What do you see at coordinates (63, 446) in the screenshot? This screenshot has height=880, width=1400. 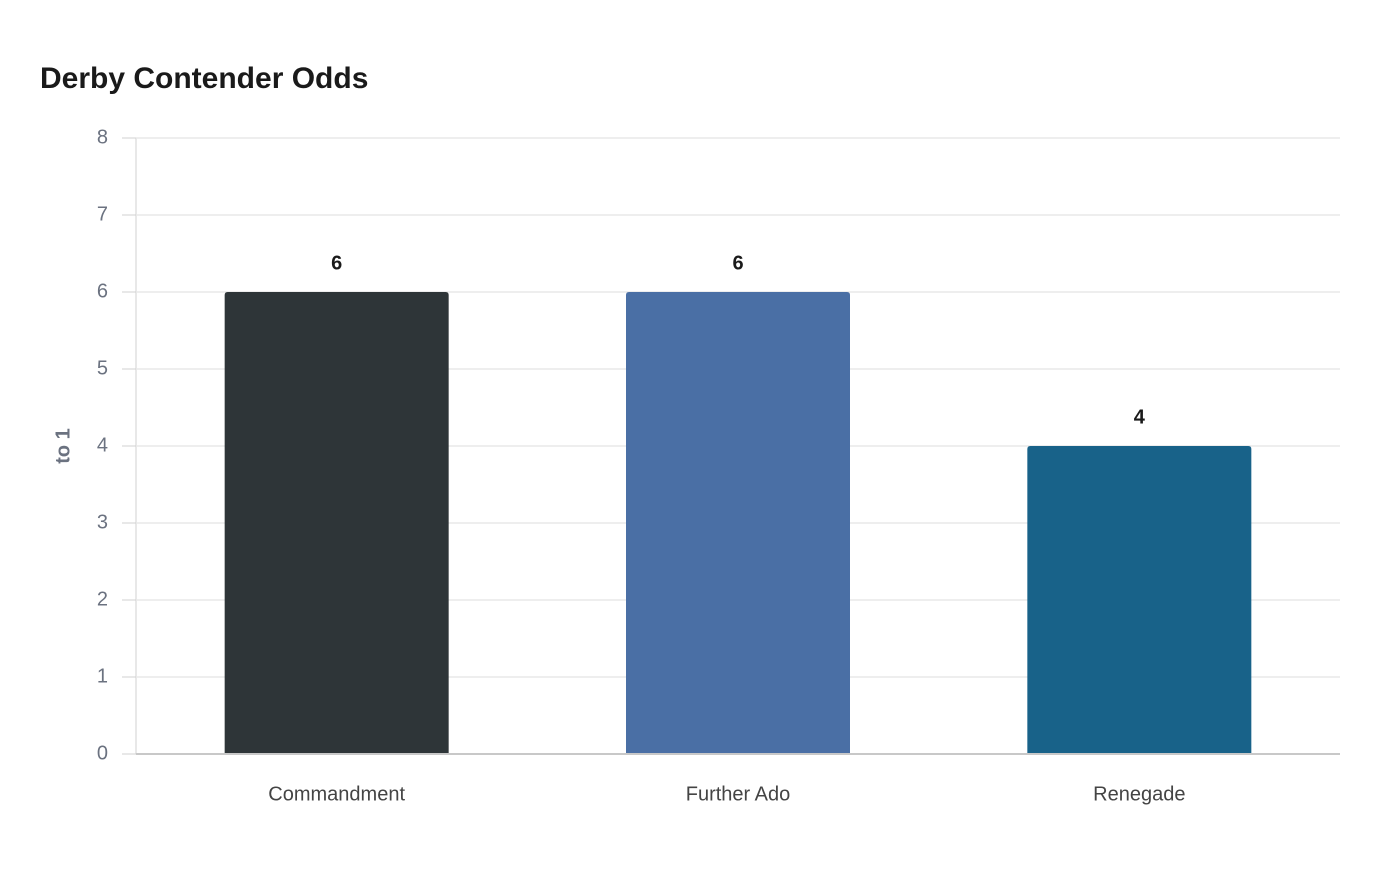 I see `y-axis-label: to 1` at bounding box center [63, 446].